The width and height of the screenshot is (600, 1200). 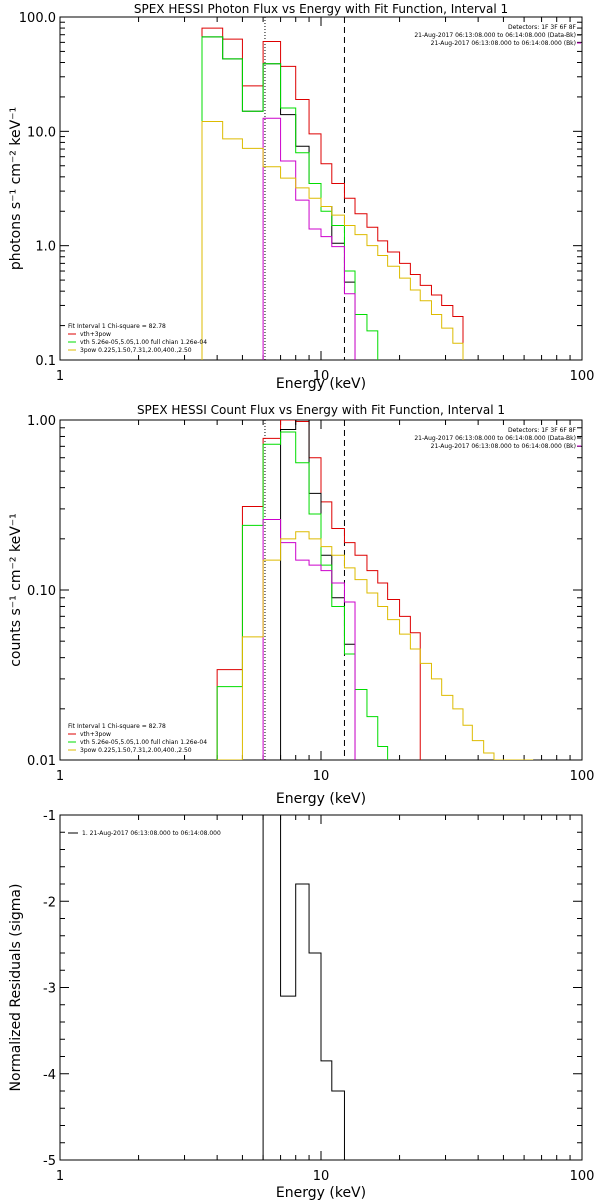 What do you see at coordinates (49, 902) in the screenshot?
I see `y-tick-label: -2` at bounding box center [49, 902].